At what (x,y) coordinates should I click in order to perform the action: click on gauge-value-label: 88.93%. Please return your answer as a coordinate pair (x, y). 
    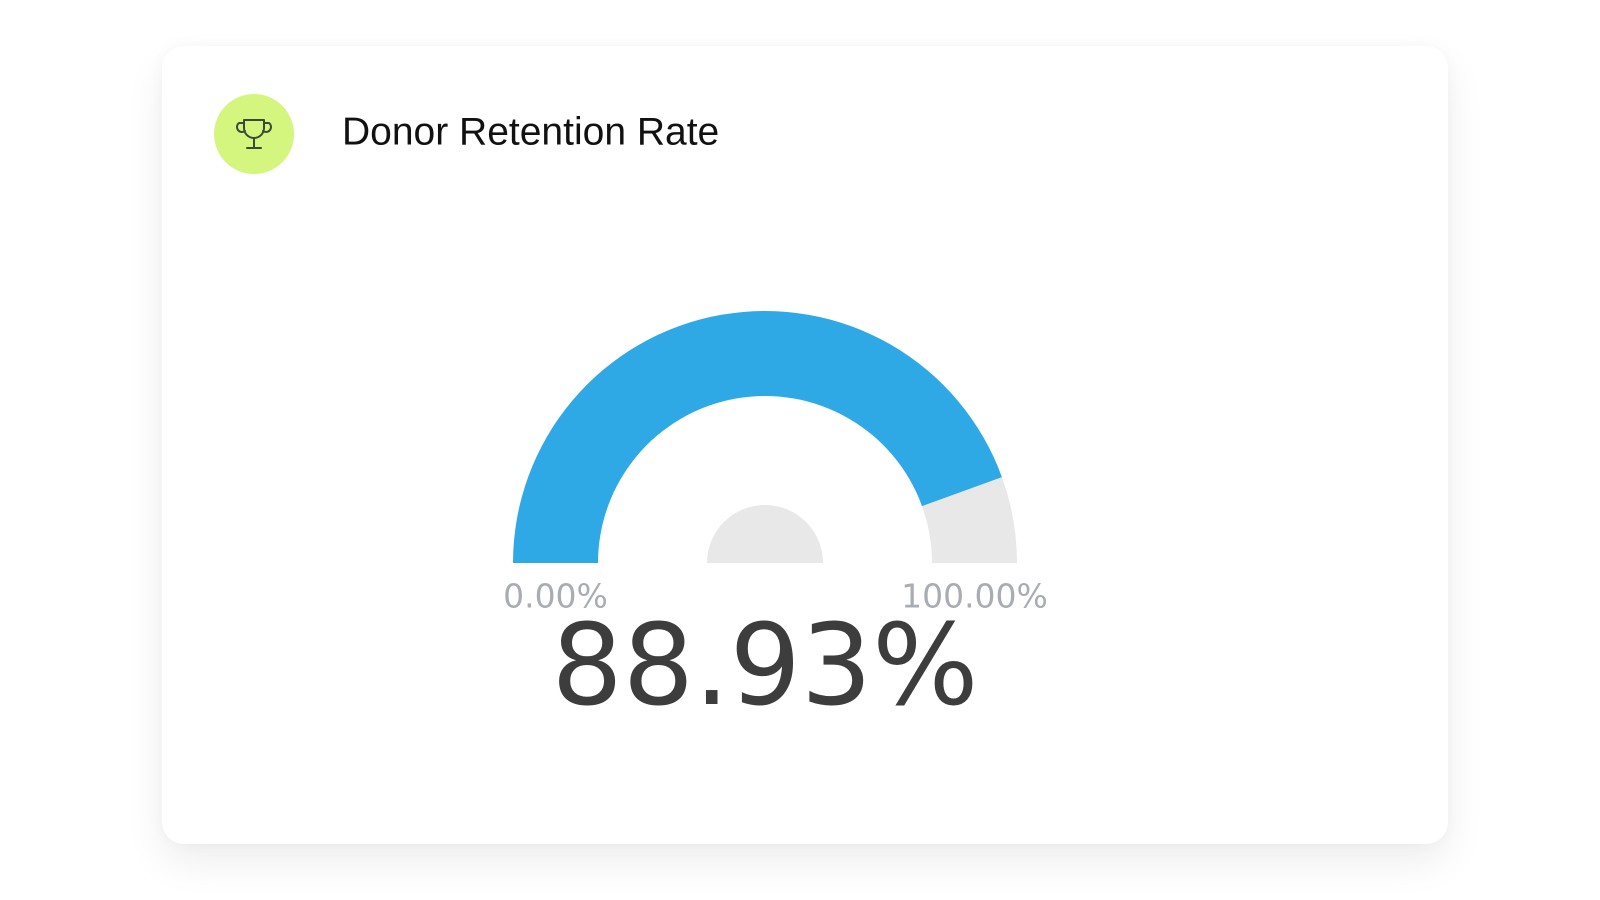
    Looking at the image, I should click on (764, 666).